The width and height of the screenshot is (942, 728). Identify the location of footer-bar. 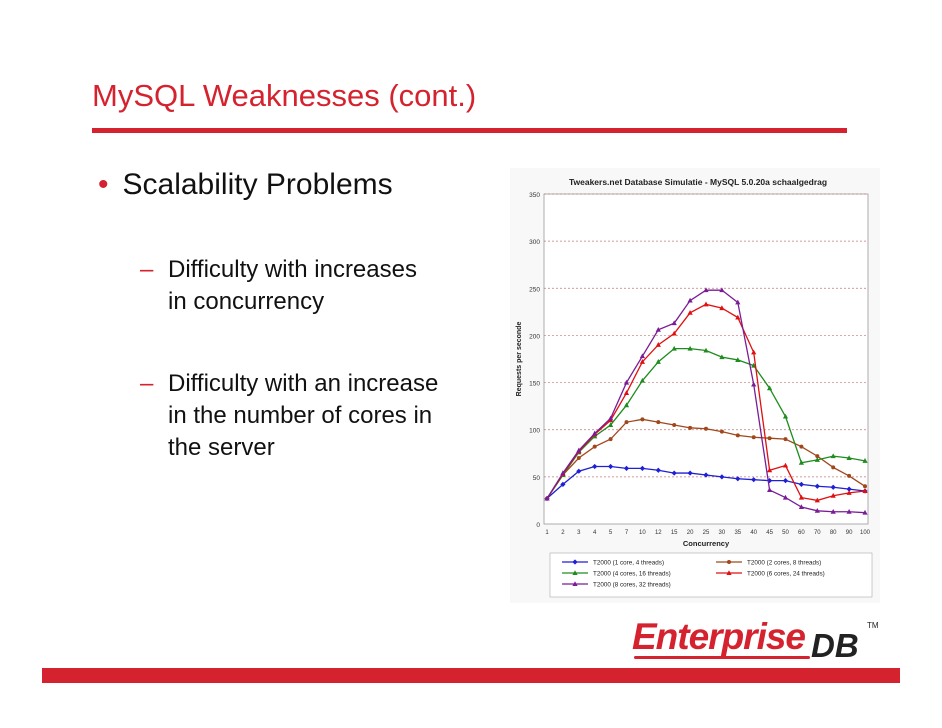
(471, 675).